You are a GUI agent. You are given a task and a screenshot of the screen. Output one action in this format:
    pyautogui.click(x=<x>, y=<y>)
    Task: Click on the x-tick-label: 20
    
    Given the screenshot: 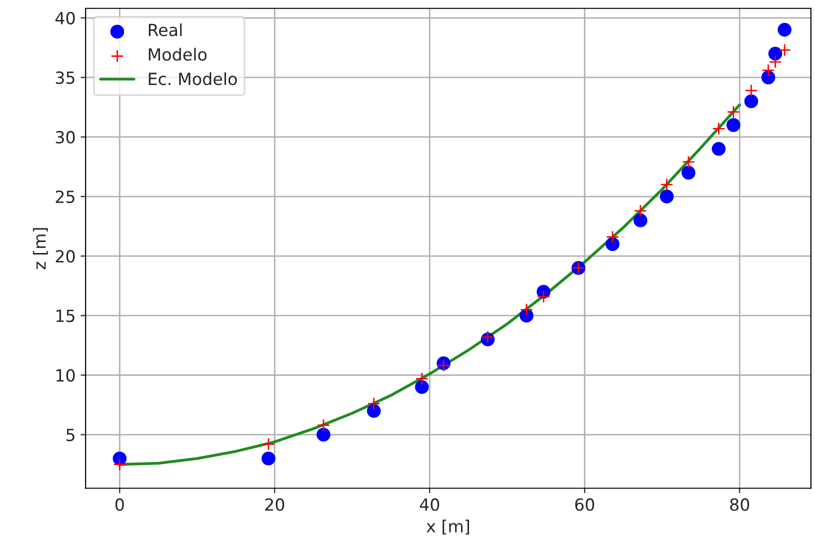 What is the action you would take?
    pyautogui.click(x=274, y=504)
    